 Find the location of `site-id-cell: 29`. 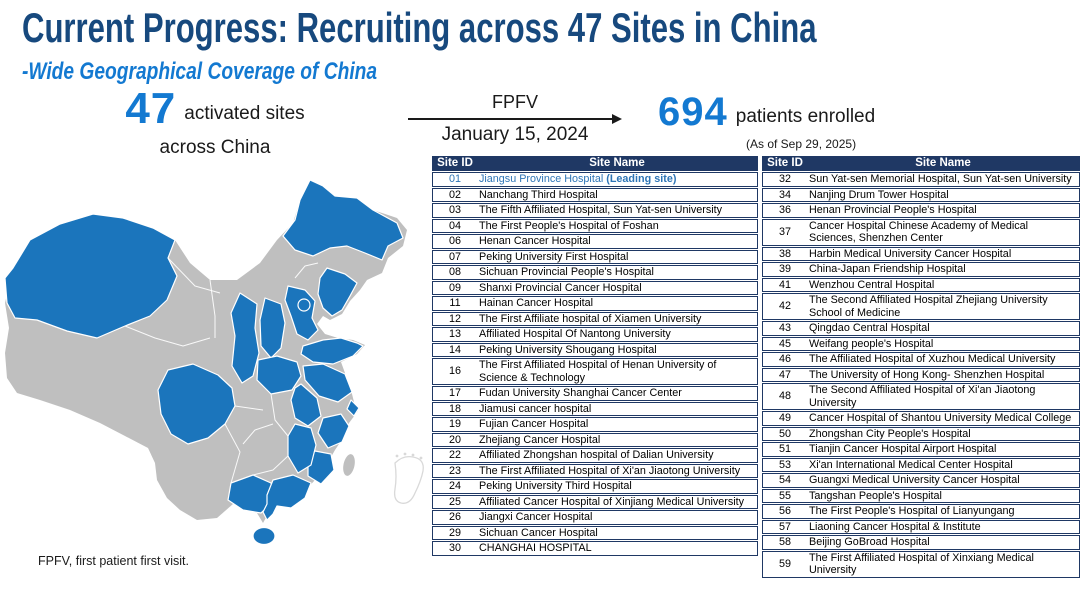

site-id-cell: 29 is located at coordinates (454, 532).